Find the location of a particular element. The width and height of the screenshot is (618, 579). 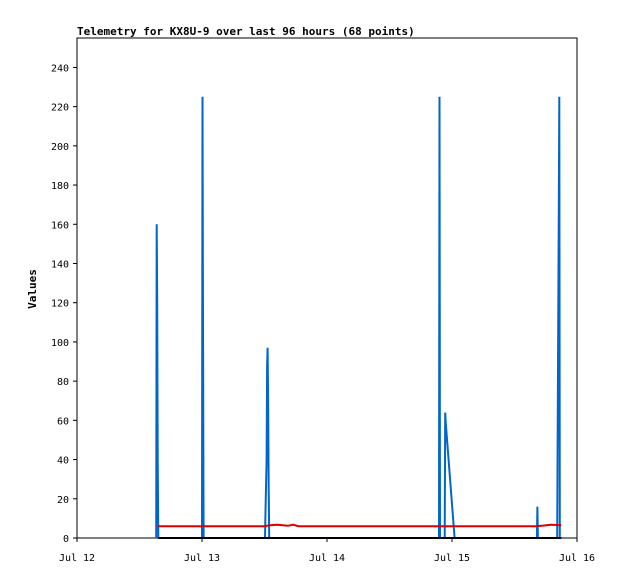

y-tick-label: 200 is located at coordinates (60, 147).